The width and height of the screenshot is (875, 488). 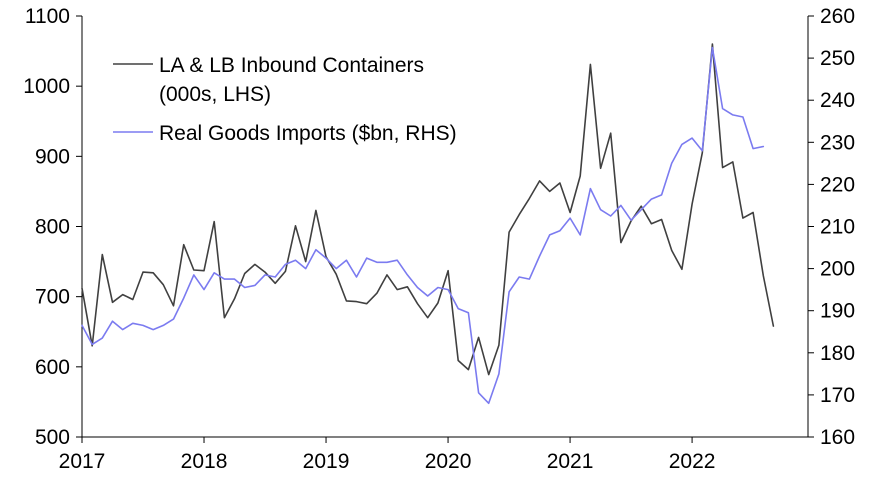 I want to click on x-tick-label: 2022, so click(x=692, y=461).